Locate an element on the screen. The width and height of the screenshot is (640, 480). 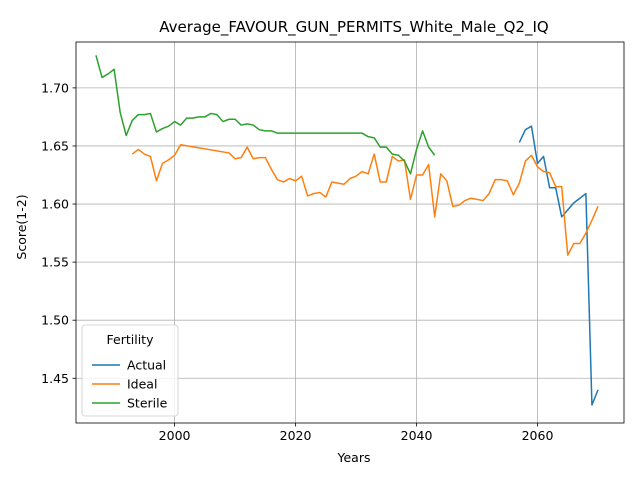
series-line-sterile is located at coordinates (265, 115).